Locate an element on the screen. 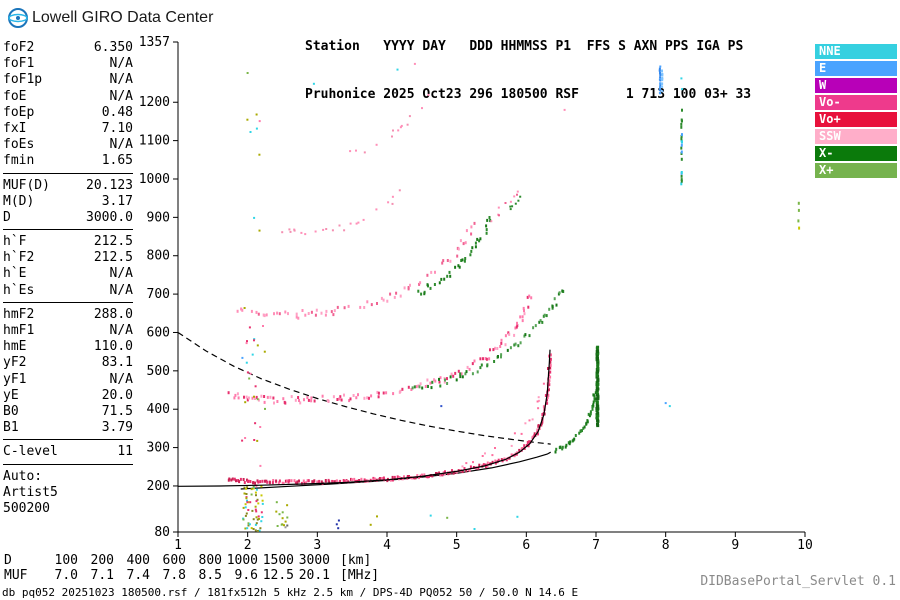 The height and width of the screenshot is (600, 900). giro-logo-icon is located at coordinates (18, 20).